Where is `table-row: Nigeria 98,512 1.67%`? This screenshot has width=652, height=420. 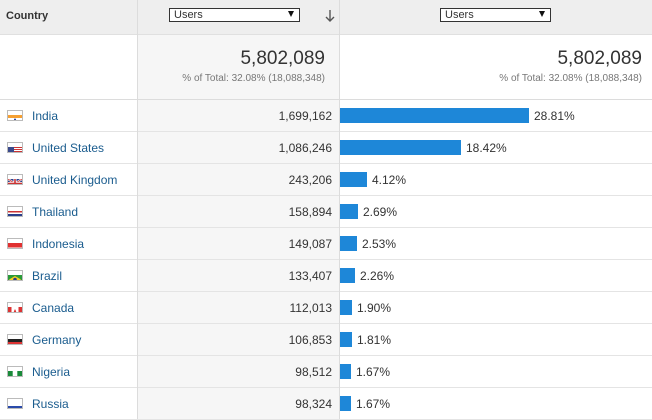
table-row: Nigeria 98,512 1.67% is located at coordinates (326, 372).